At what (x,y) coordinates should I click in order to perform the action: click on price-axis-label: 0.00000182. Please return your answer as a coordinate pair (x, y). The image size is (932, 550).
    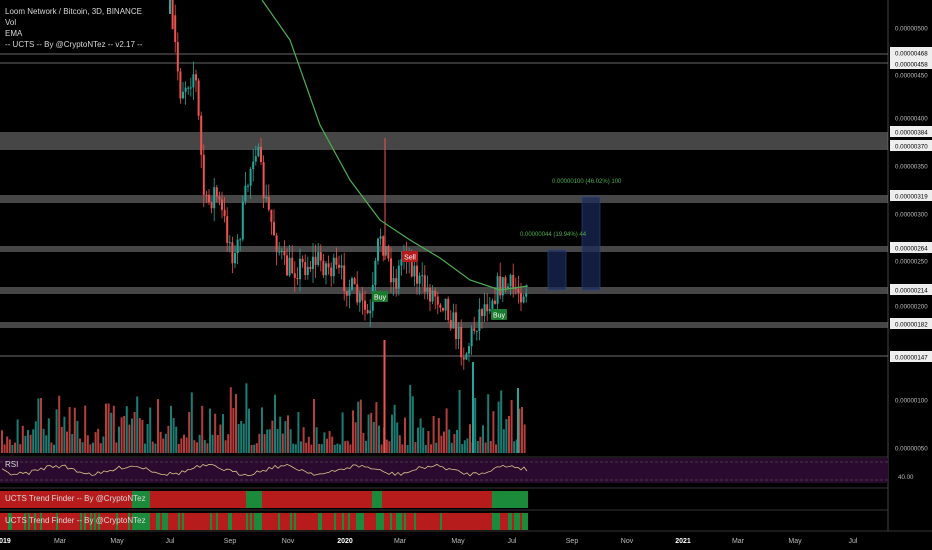
    Looking at the image, I should click on (911, 325).